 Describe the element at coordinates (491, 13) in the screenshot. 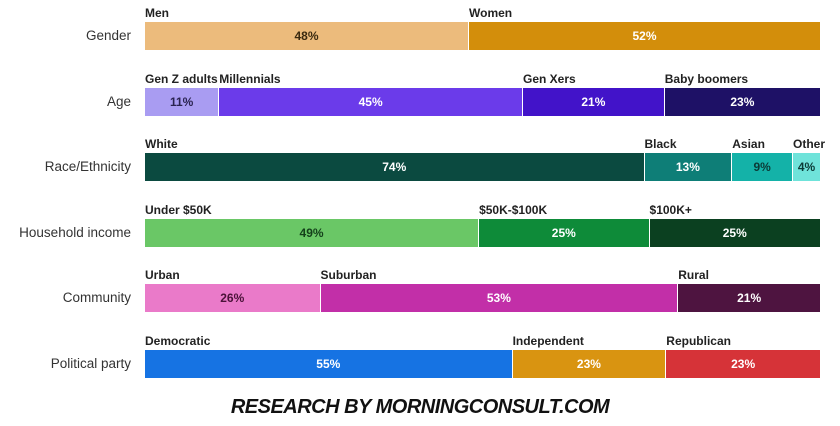

I see `segment-category-label: Women` at that location.